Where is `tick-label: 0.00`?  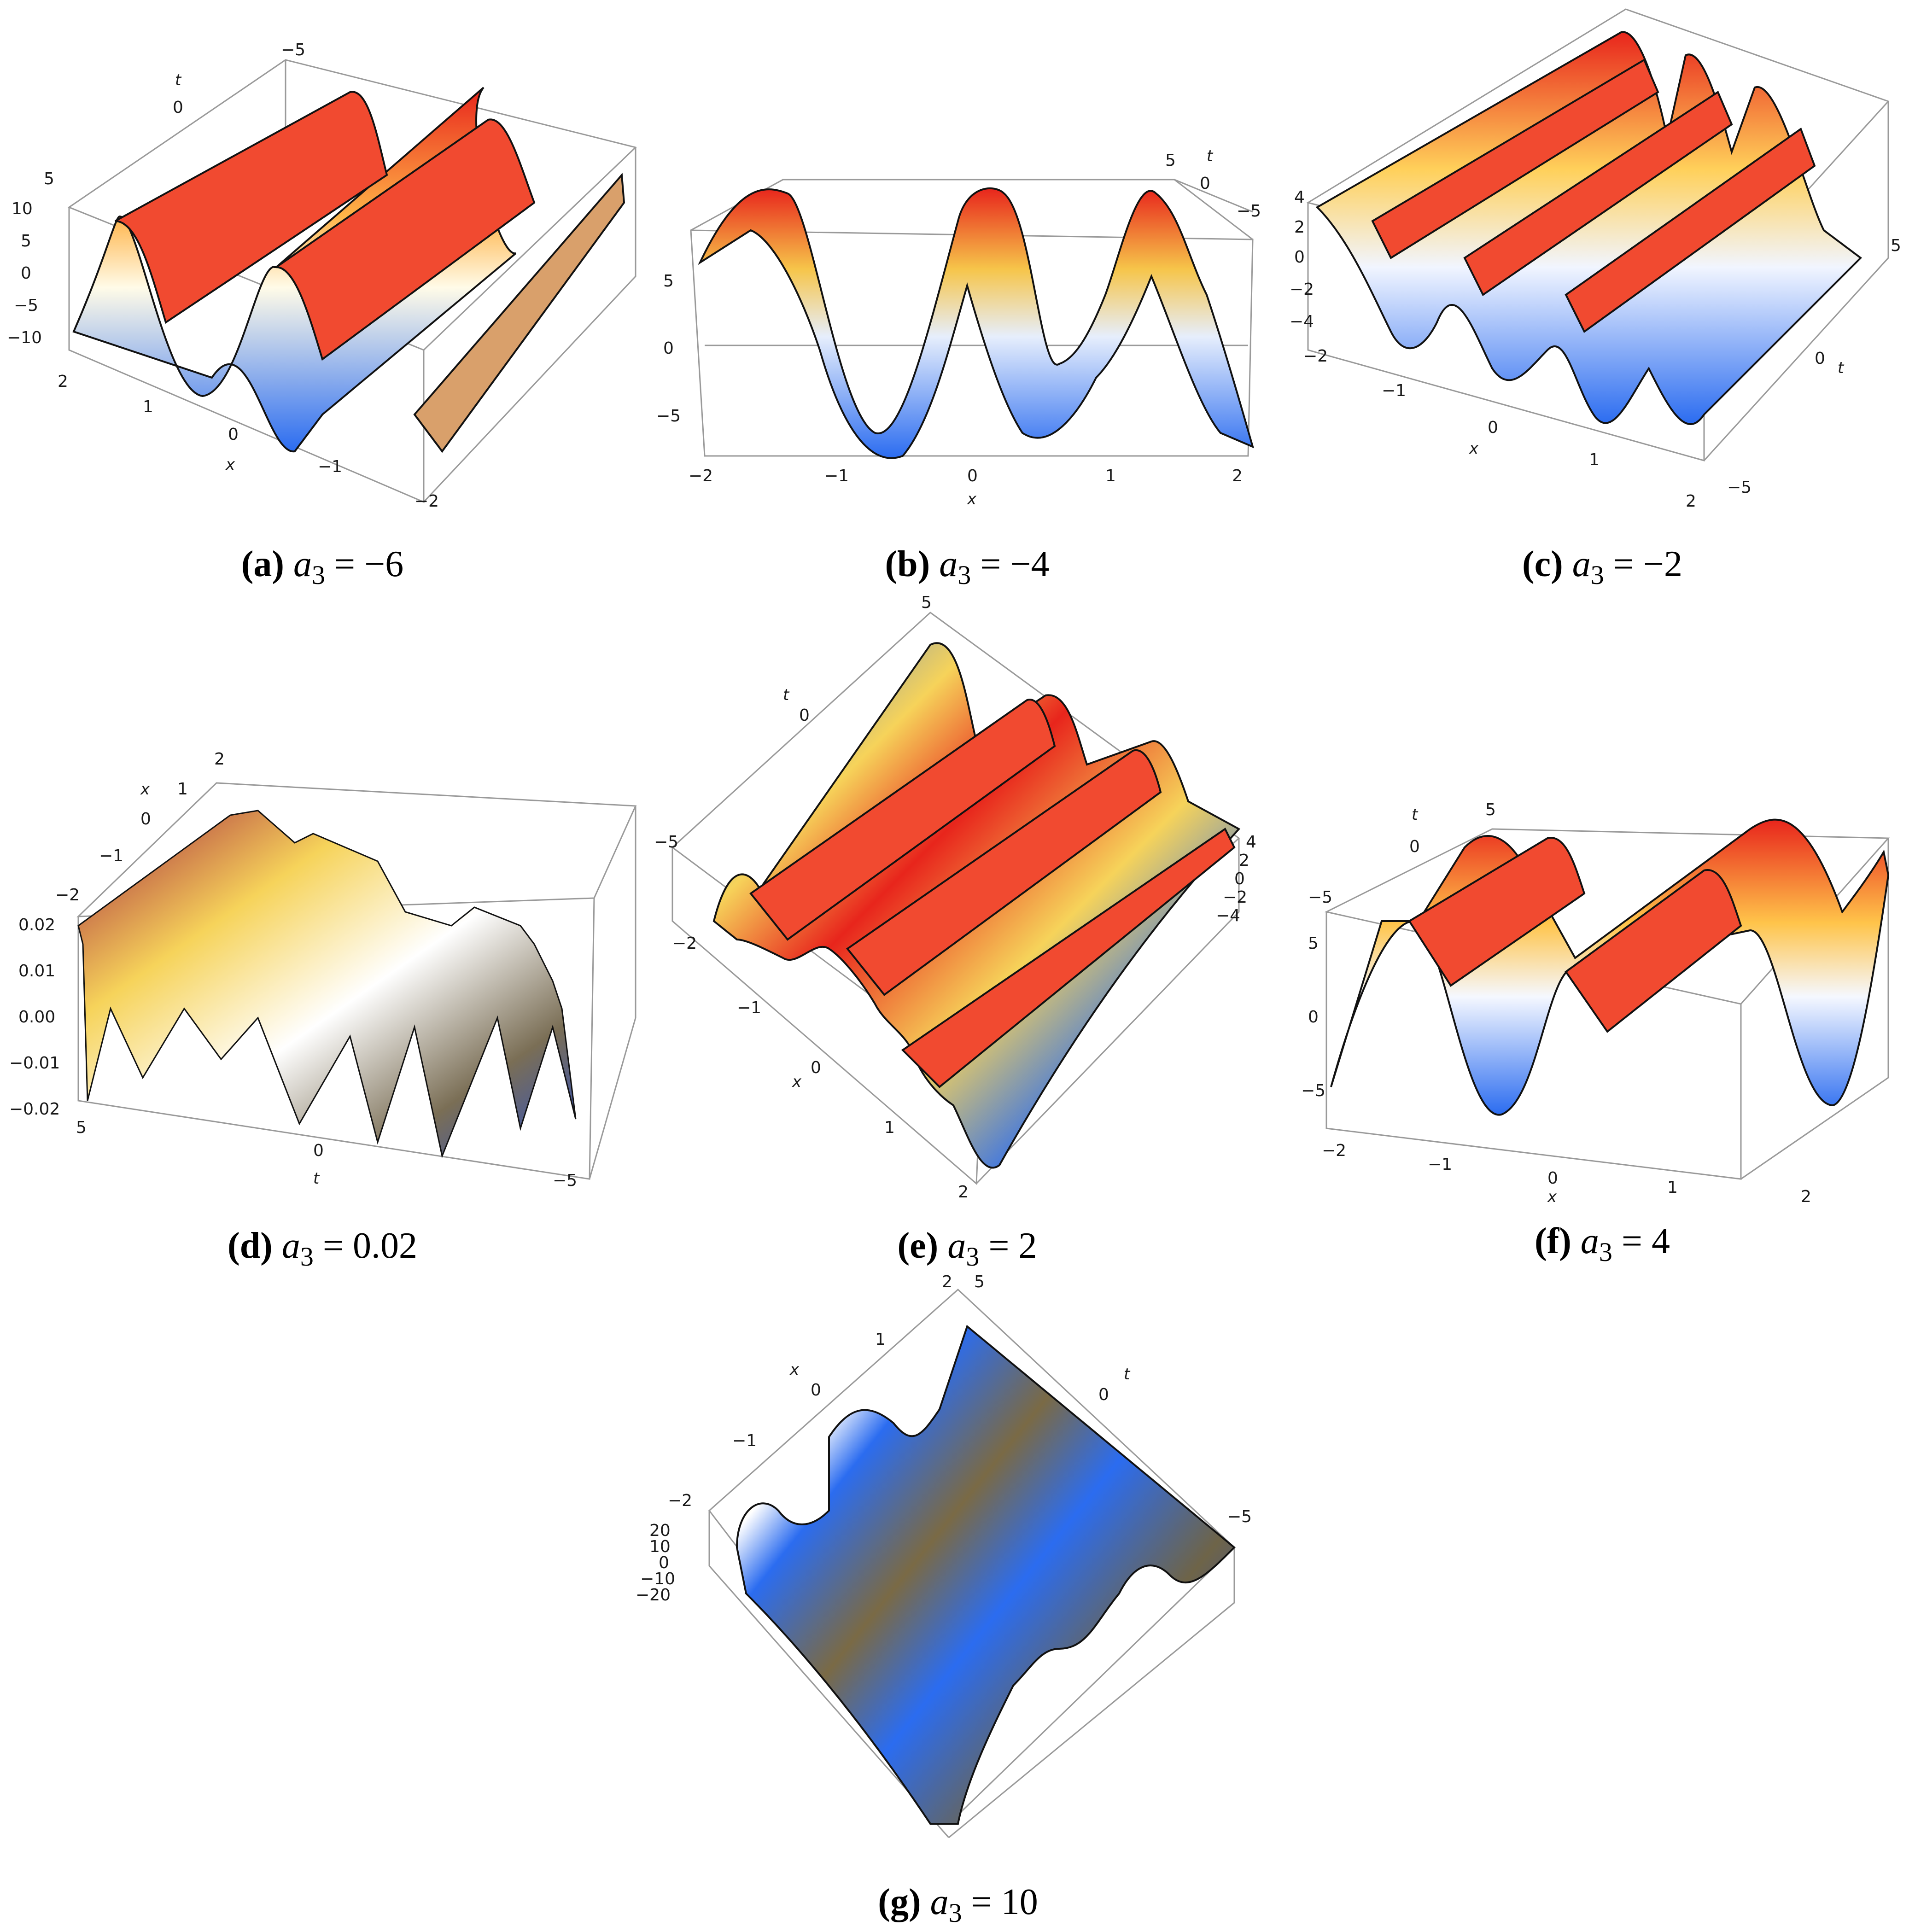
tick-label: 0.00 is located at coordinates (37, 1018).